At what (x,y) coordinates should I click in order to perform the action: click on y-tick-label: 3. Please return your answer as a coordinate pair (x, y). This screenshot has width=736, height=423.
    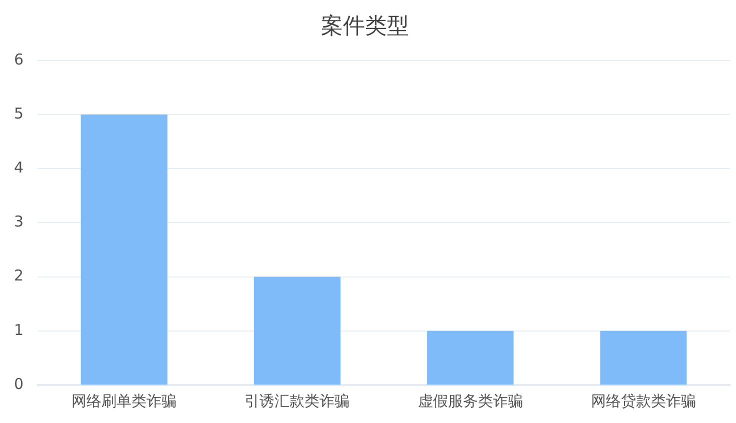
    Looking at the image, I should click on (19, 221).